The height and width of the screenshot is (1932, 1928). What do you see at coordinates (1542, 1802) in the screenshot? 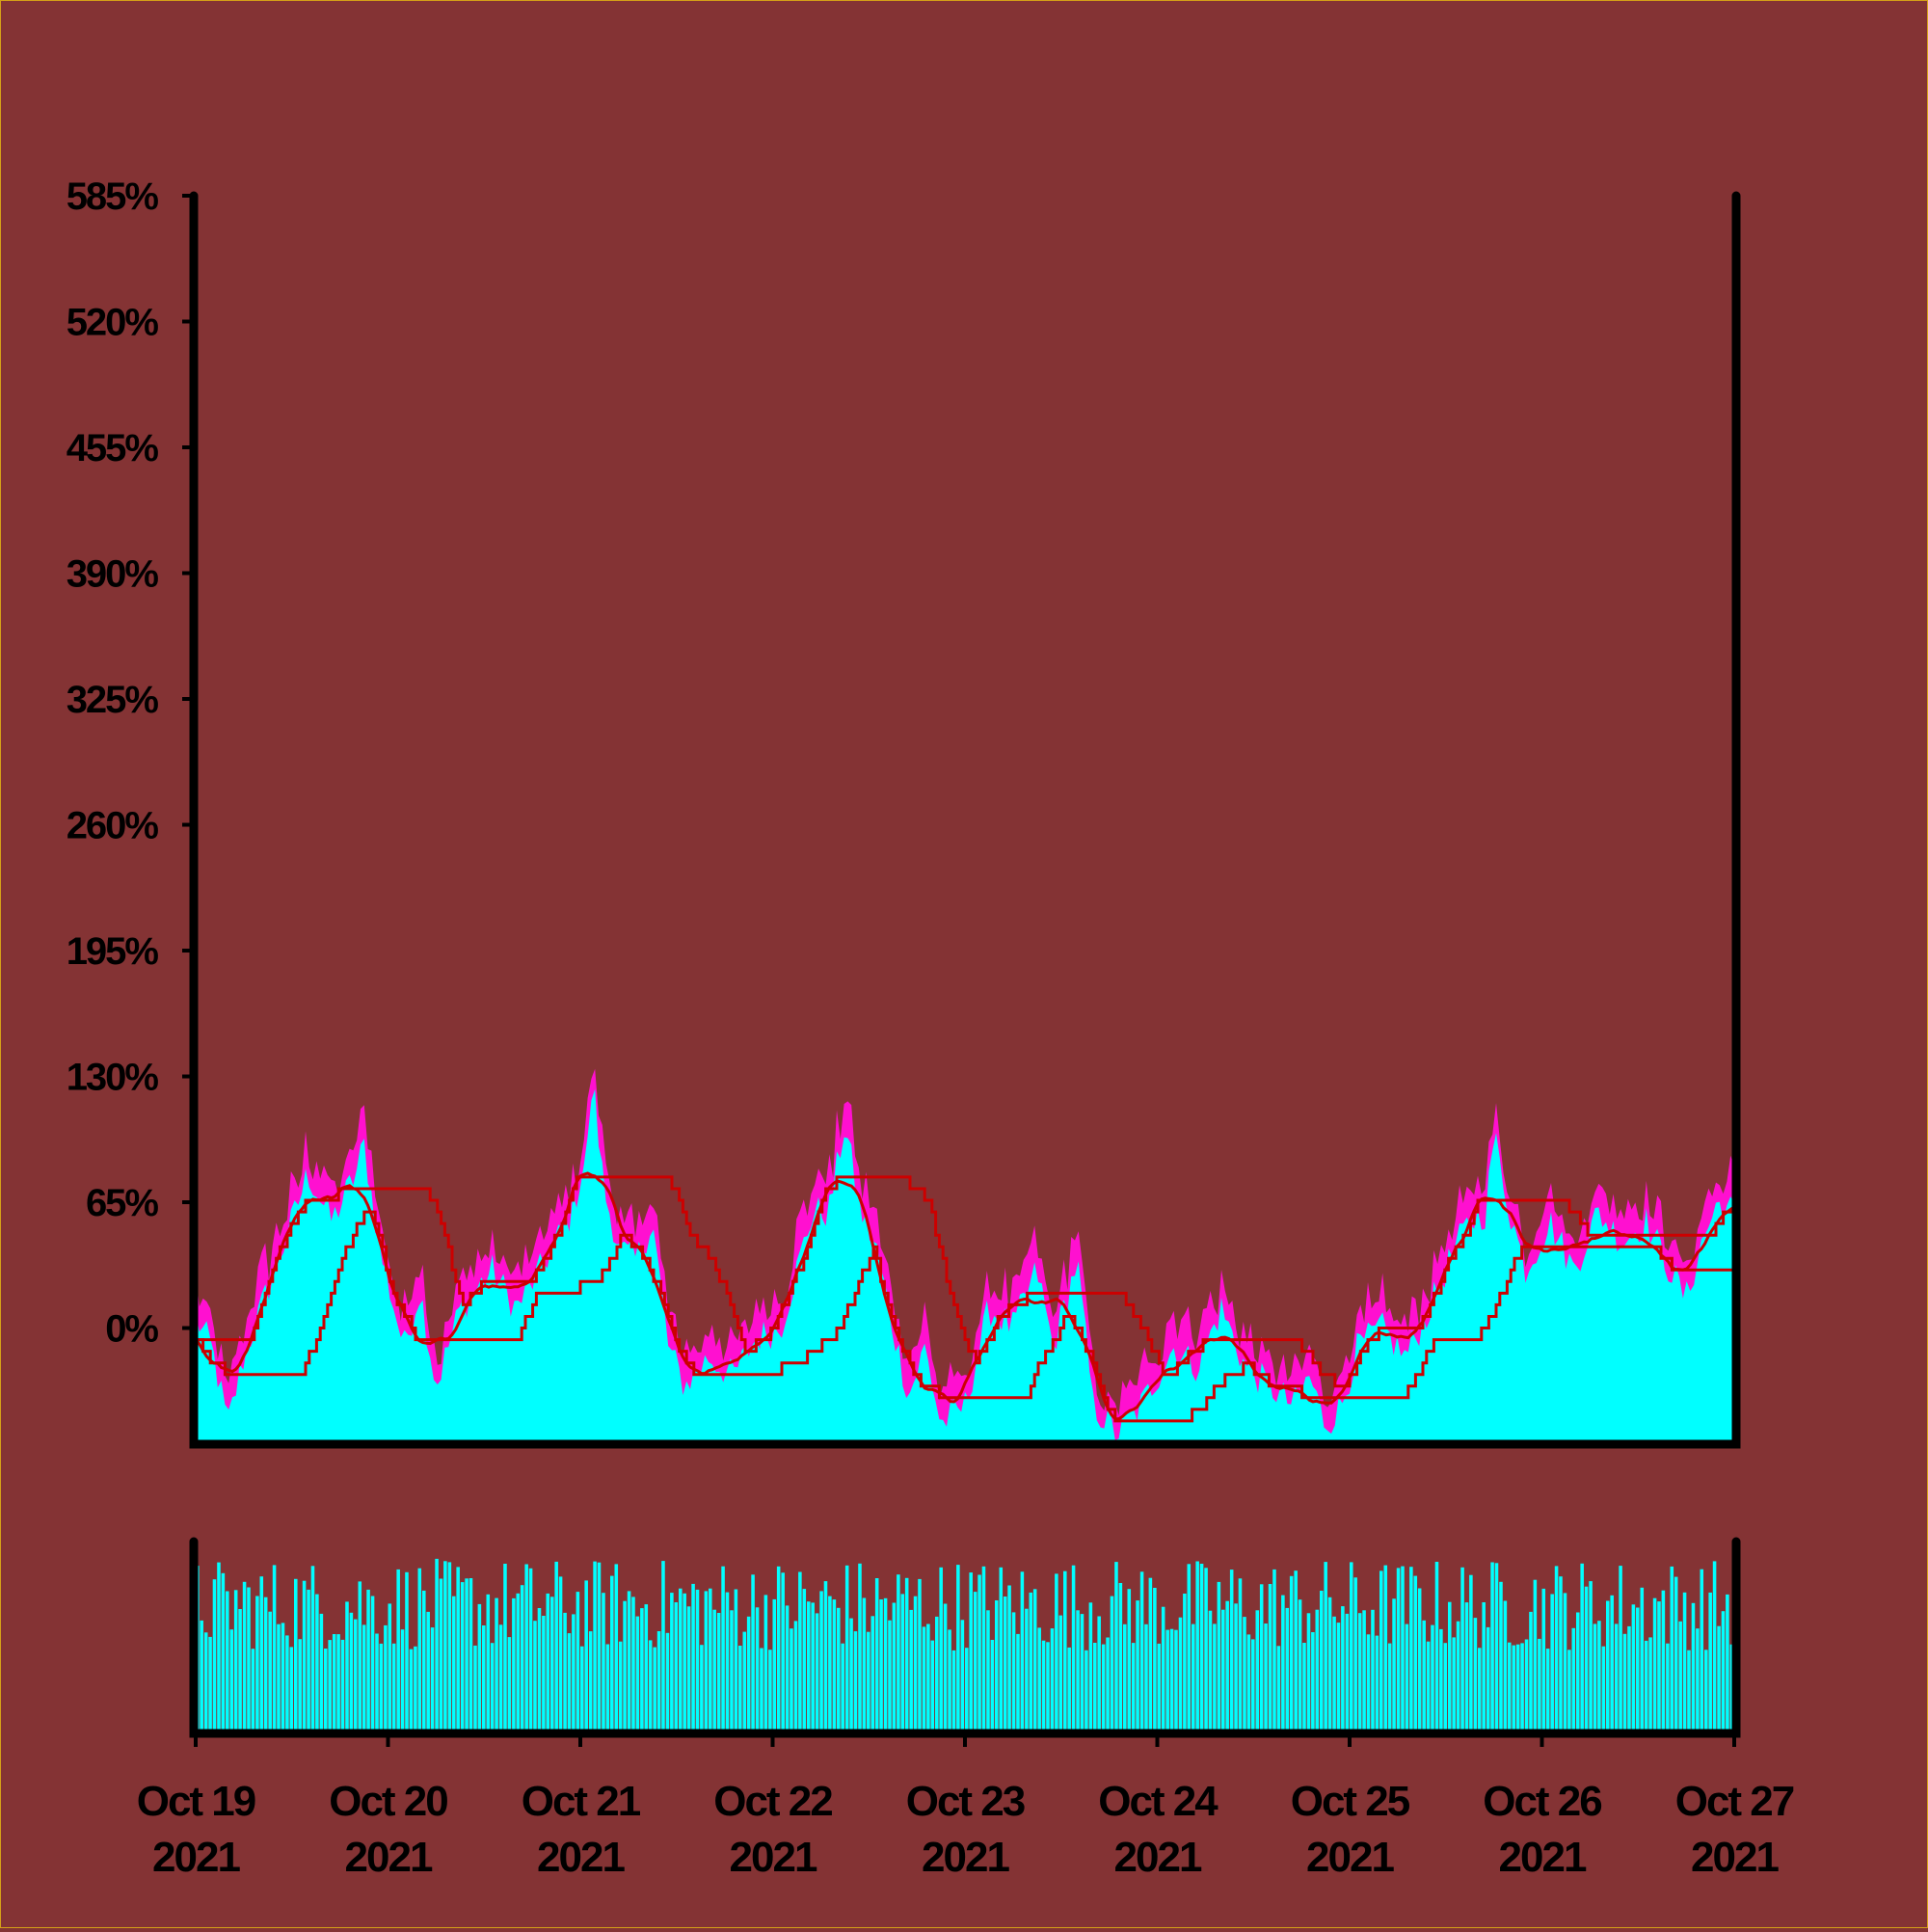
I see `x-tick-label: Oct 26` at bounding box center [1542, 1802].